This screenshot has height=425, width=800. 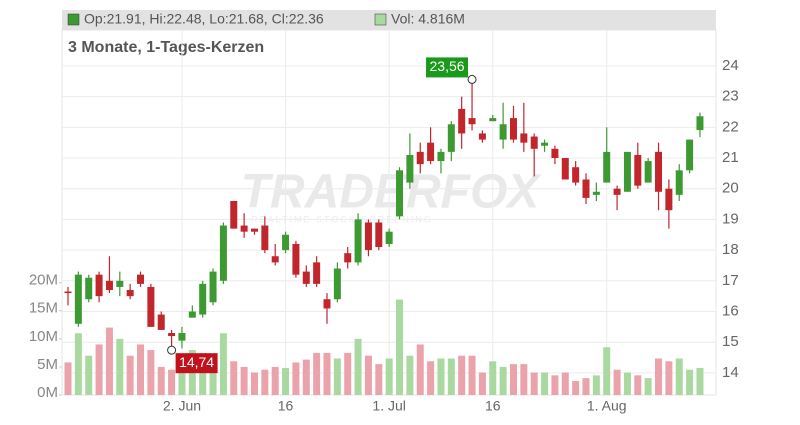 What do you see at coordinates (730, 341) in the screenshot?
I see `y-tick-label: 15` at bounding box center [730, 341].